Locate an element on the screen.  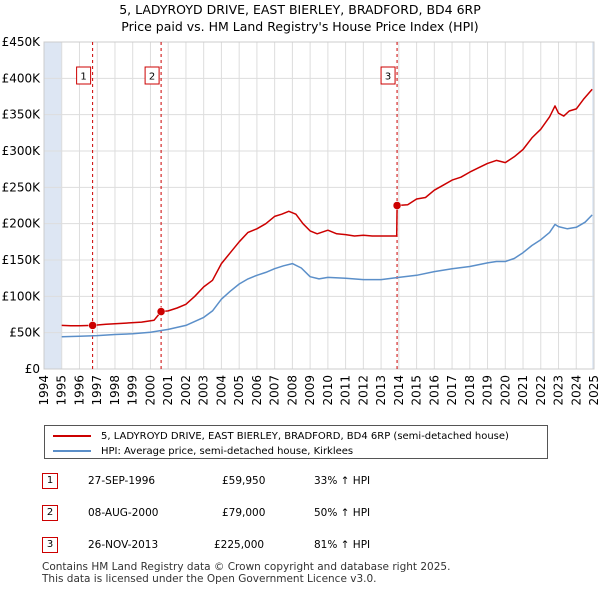
transaction-number-badge: 3 is located at coordinates (50, 545).